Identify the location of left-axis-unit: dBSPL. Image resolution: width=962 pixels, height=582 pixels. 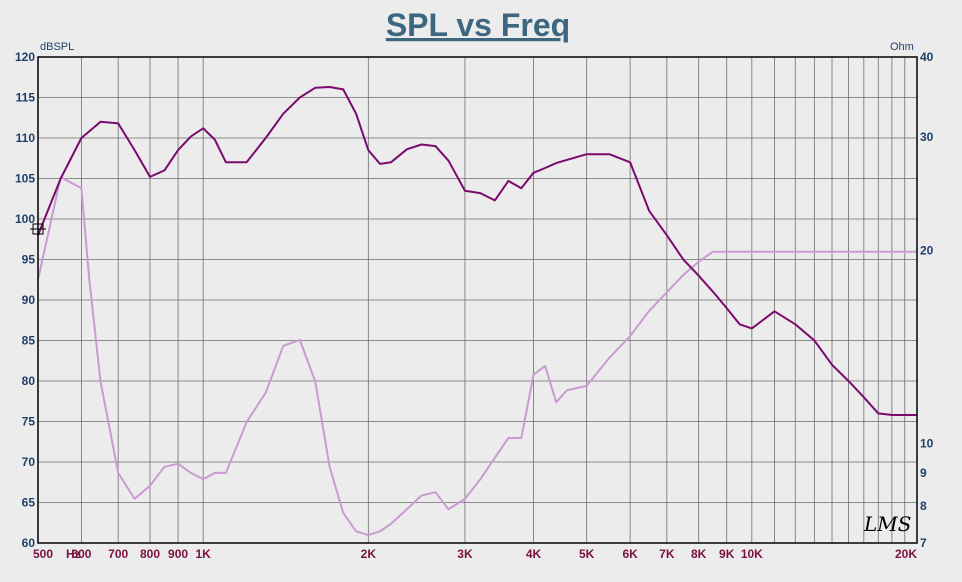
(57, 47).